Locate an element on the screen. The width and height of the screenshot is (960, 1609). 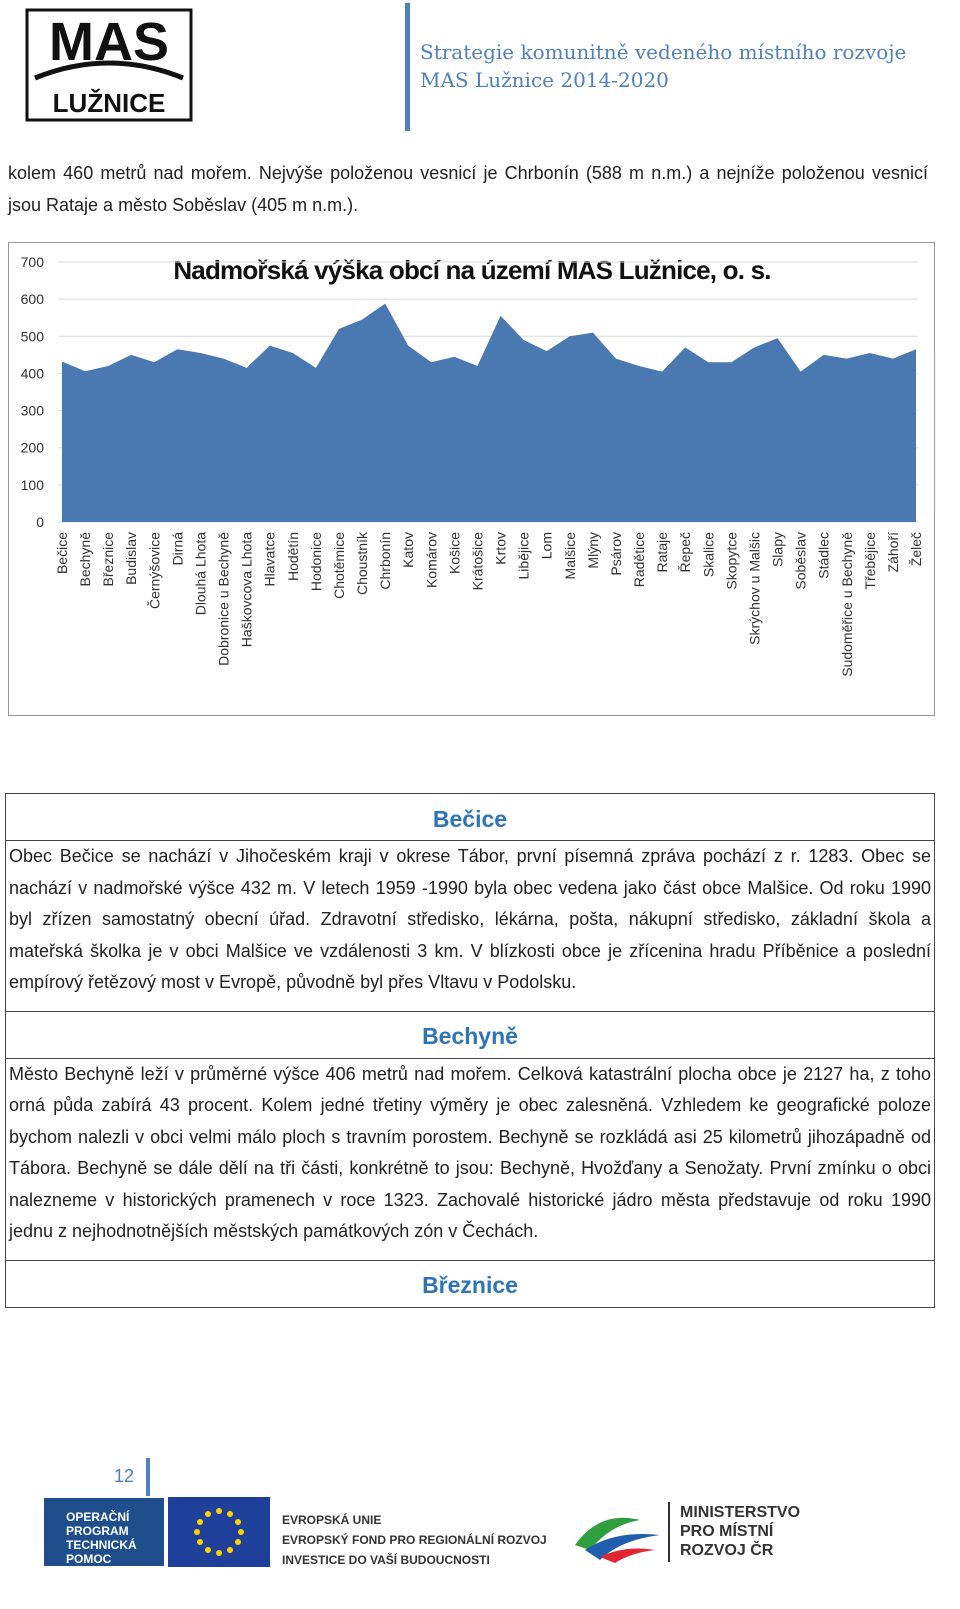
optp-line: PROGRAM is located at coordinates (97, 1531).